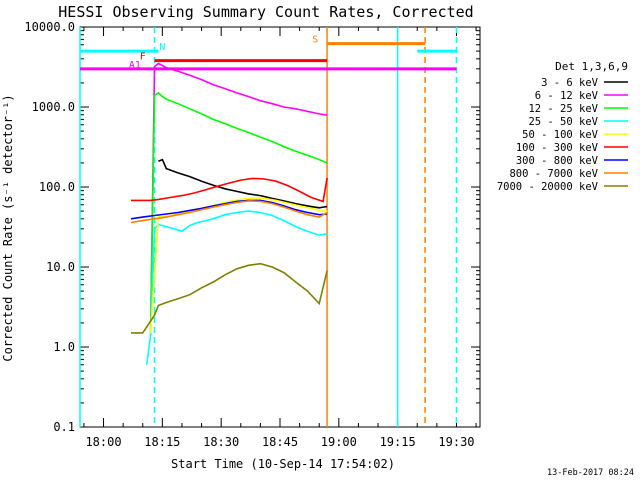 This screenshot has width=640, height=480. What do you see at coordinates (53, 107) in the screenshot?
I see `y-tick-label: 1000.0` at bounding box center [53, 107].